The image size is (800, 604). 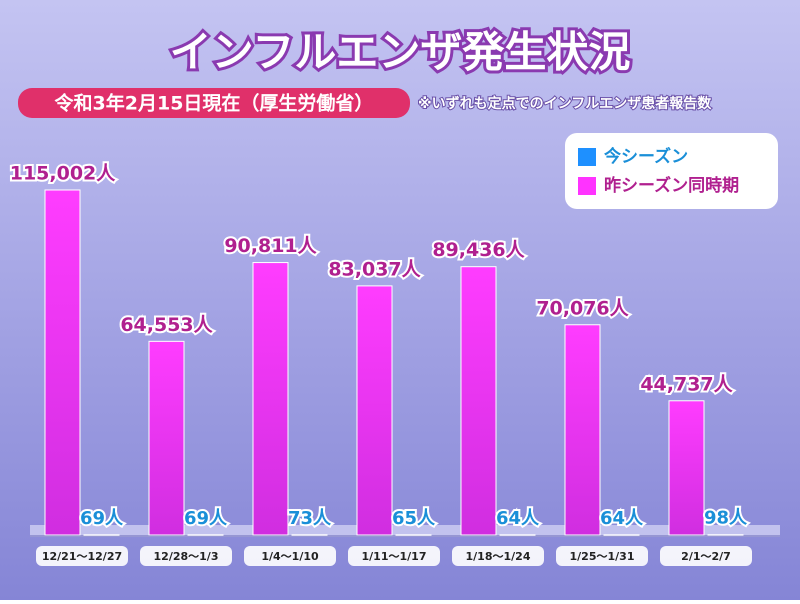 I want to click on subtitle: 令和3年2月15日現在（厚生労働省）, so click(x=214, y=103).